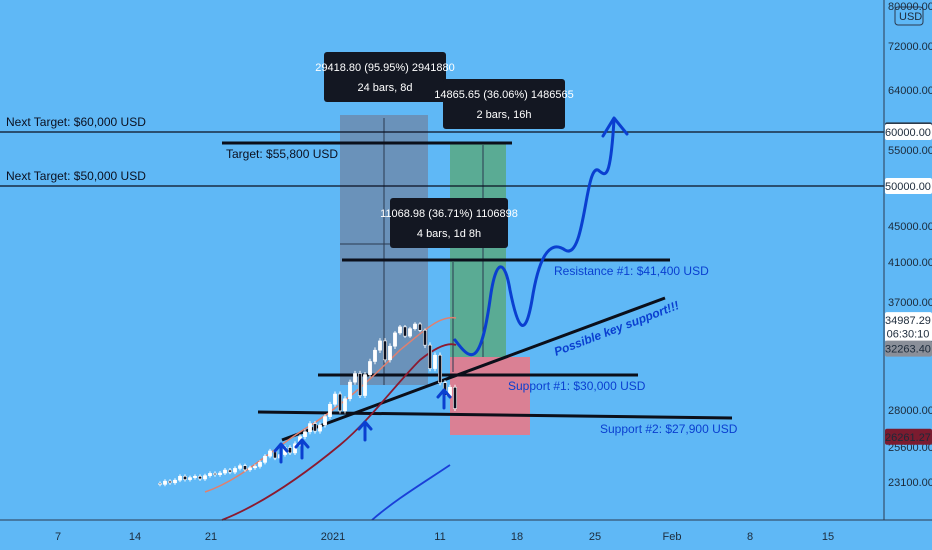 The image size is (932, 550). I want to click on tooltip-line1: 14865.65 (36.06%) 1486565, so click(503, 95).